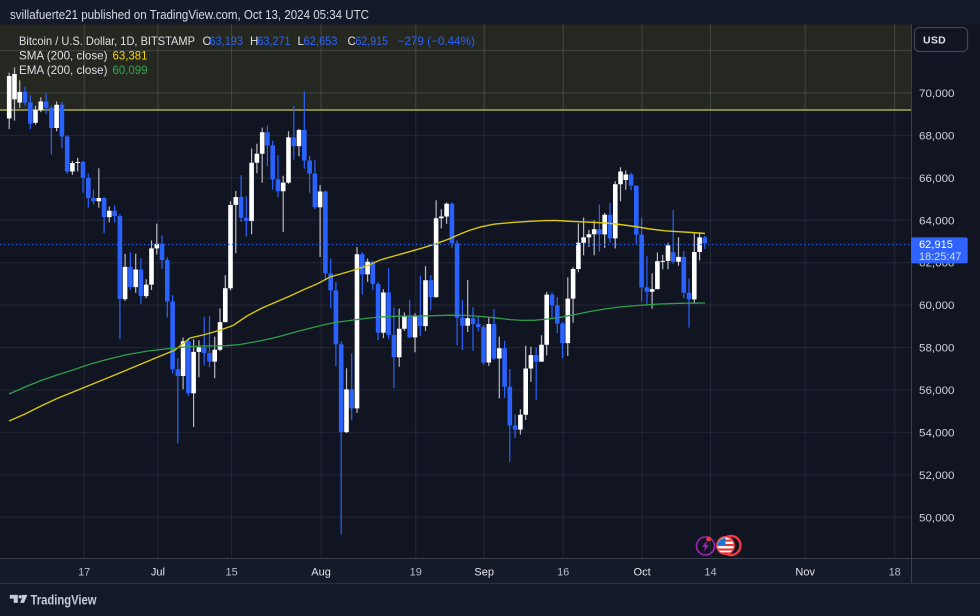  Describe the element at coordinates (130, 70) in the screenshot. I see `svg-text: 60,099` at that location.